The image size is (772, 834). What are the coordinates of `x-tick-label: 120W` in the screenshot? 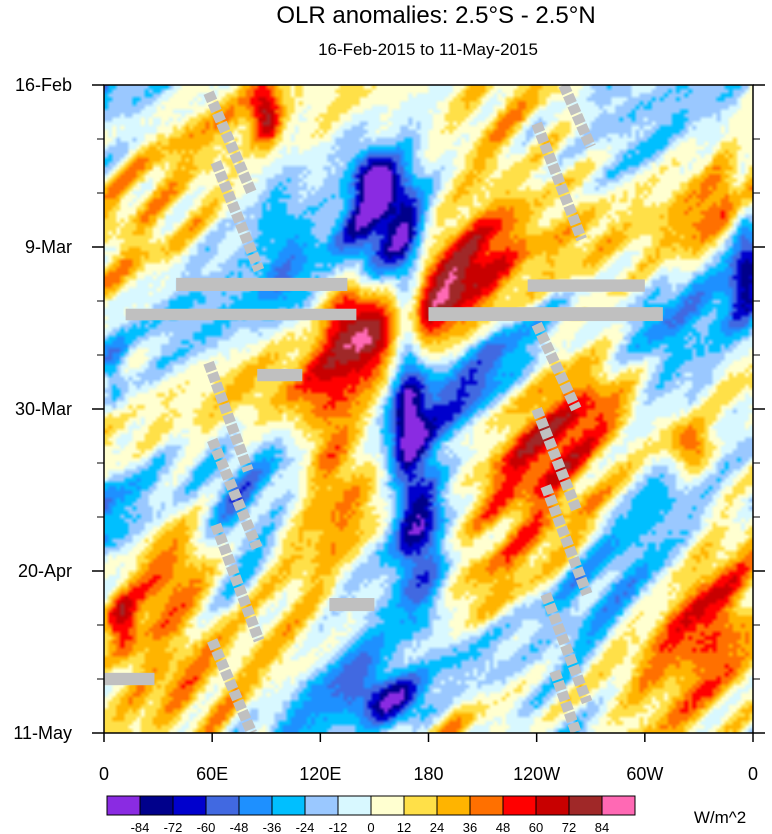 It's located at (536, 774).